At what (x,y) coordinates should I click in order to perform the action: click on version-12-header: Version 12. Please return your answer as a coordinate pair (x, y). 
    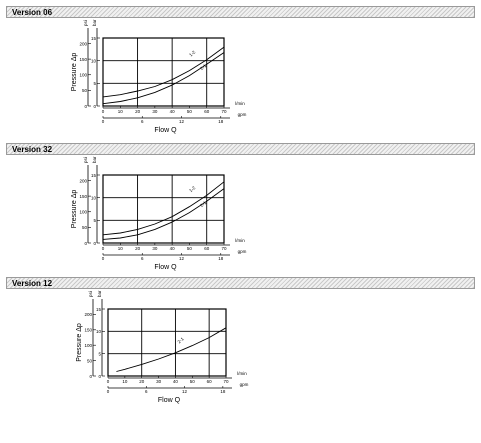
    Looking at the image, I should click on (240, 283).